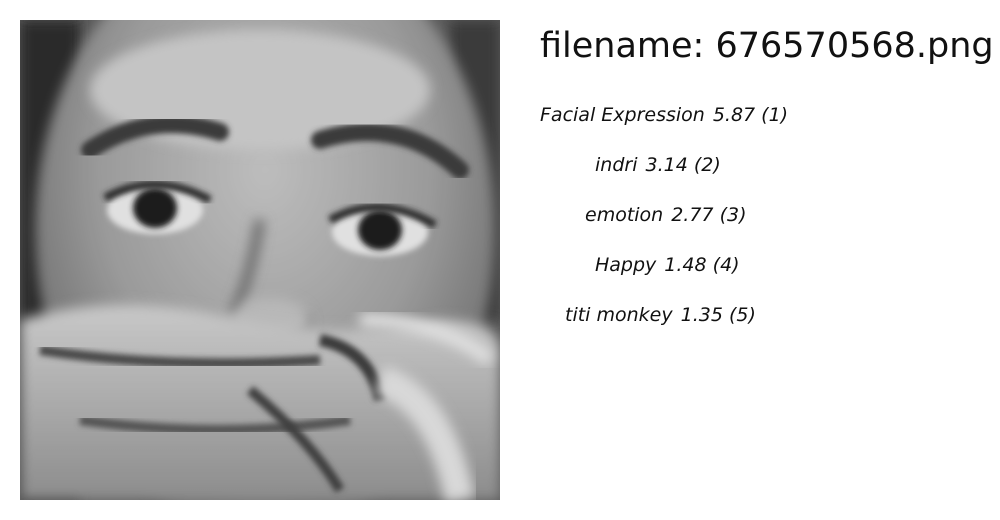  What do you see at coordinates (734, 115) in the screenshot?
I see `prediction-score: 5.87` at bounding box center [734, 115].